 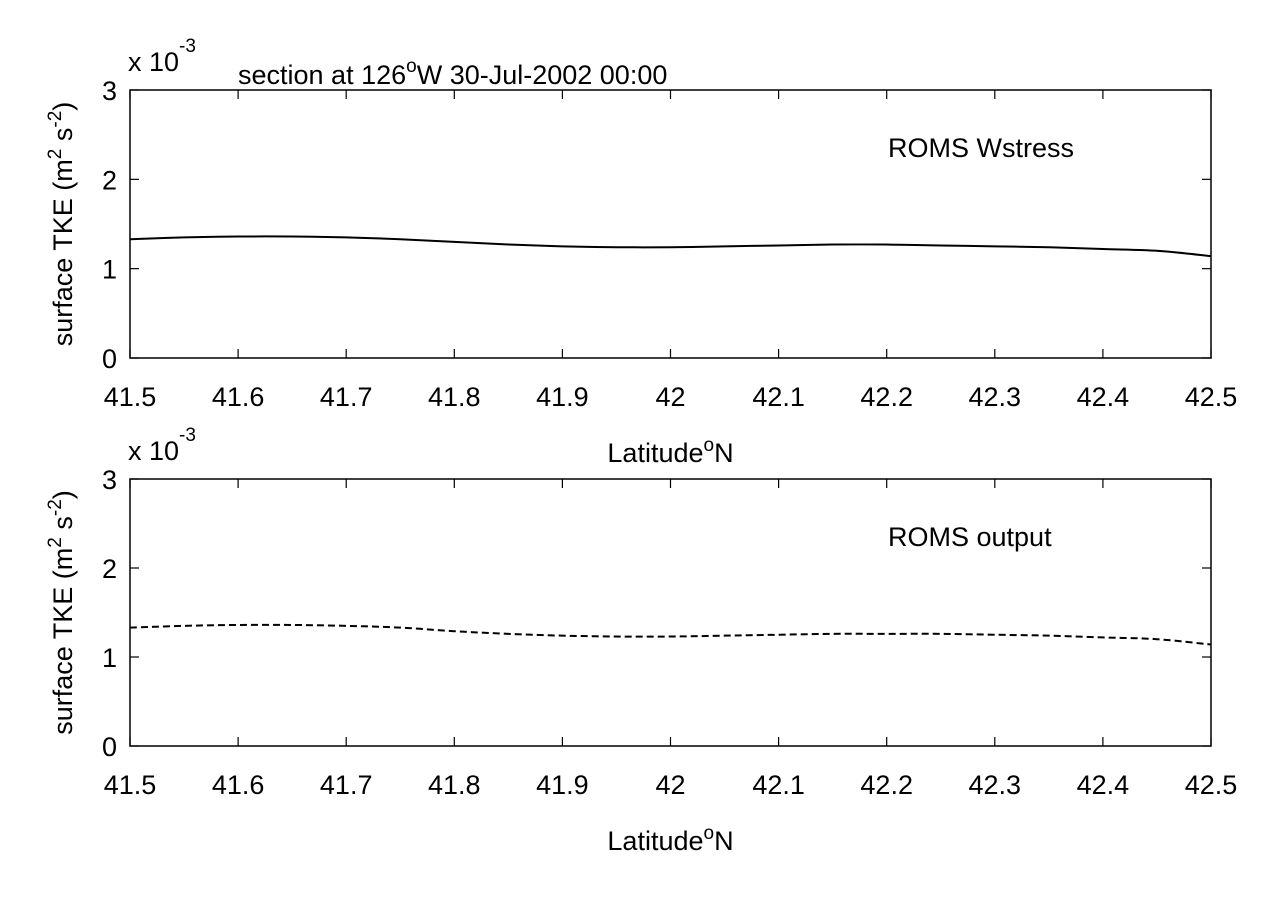 I want to click on figure-title: section at 126oW 30-Jul-2002 00:00, so click(x=452, y=73).